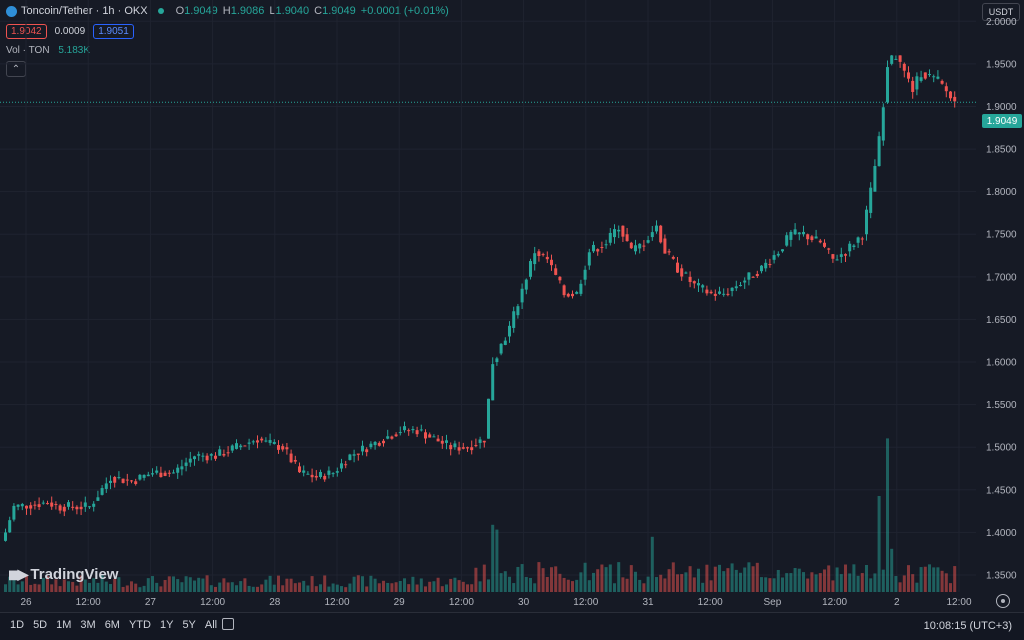 Image resolution: width=1024 pixels, height=640 pixels. I want to click on timeframe-1m-button: 1M, so click(64, 625).